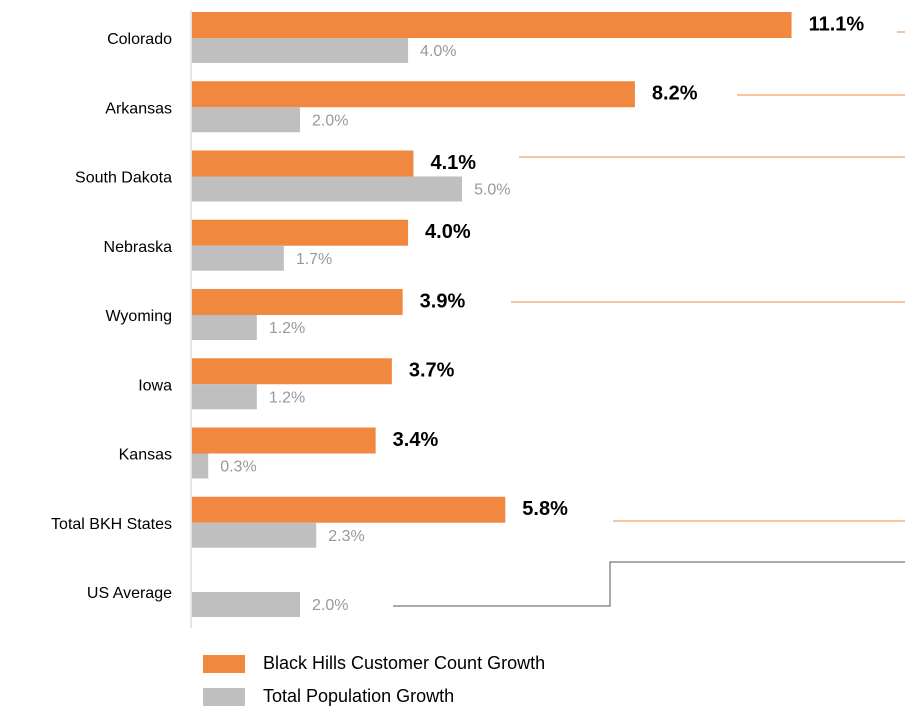  Describe the element at coordinates (453, 163) in the screenshot. I see `value-label: 4.1%` at that location.